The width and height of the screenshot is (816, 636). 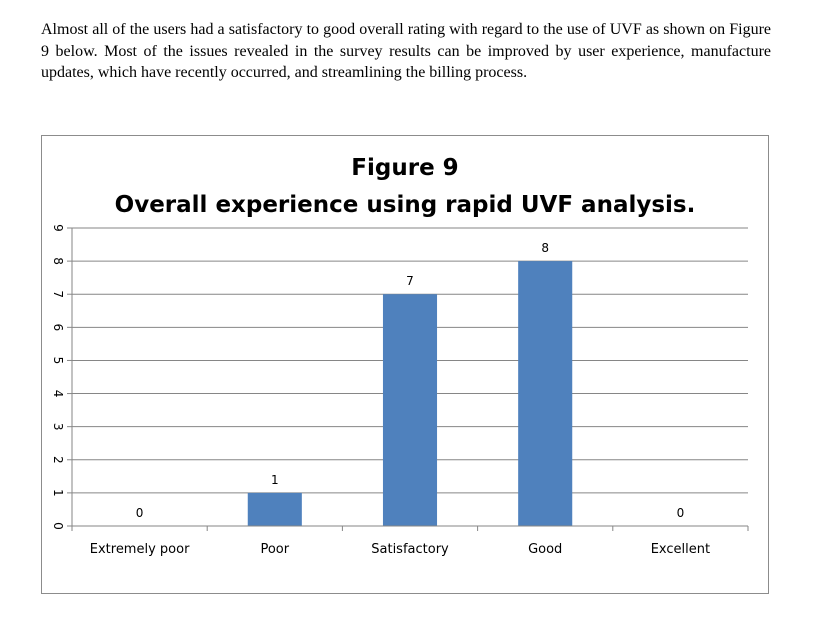 I want to click on y-tick-label: 8, so click(x=58, y=261).